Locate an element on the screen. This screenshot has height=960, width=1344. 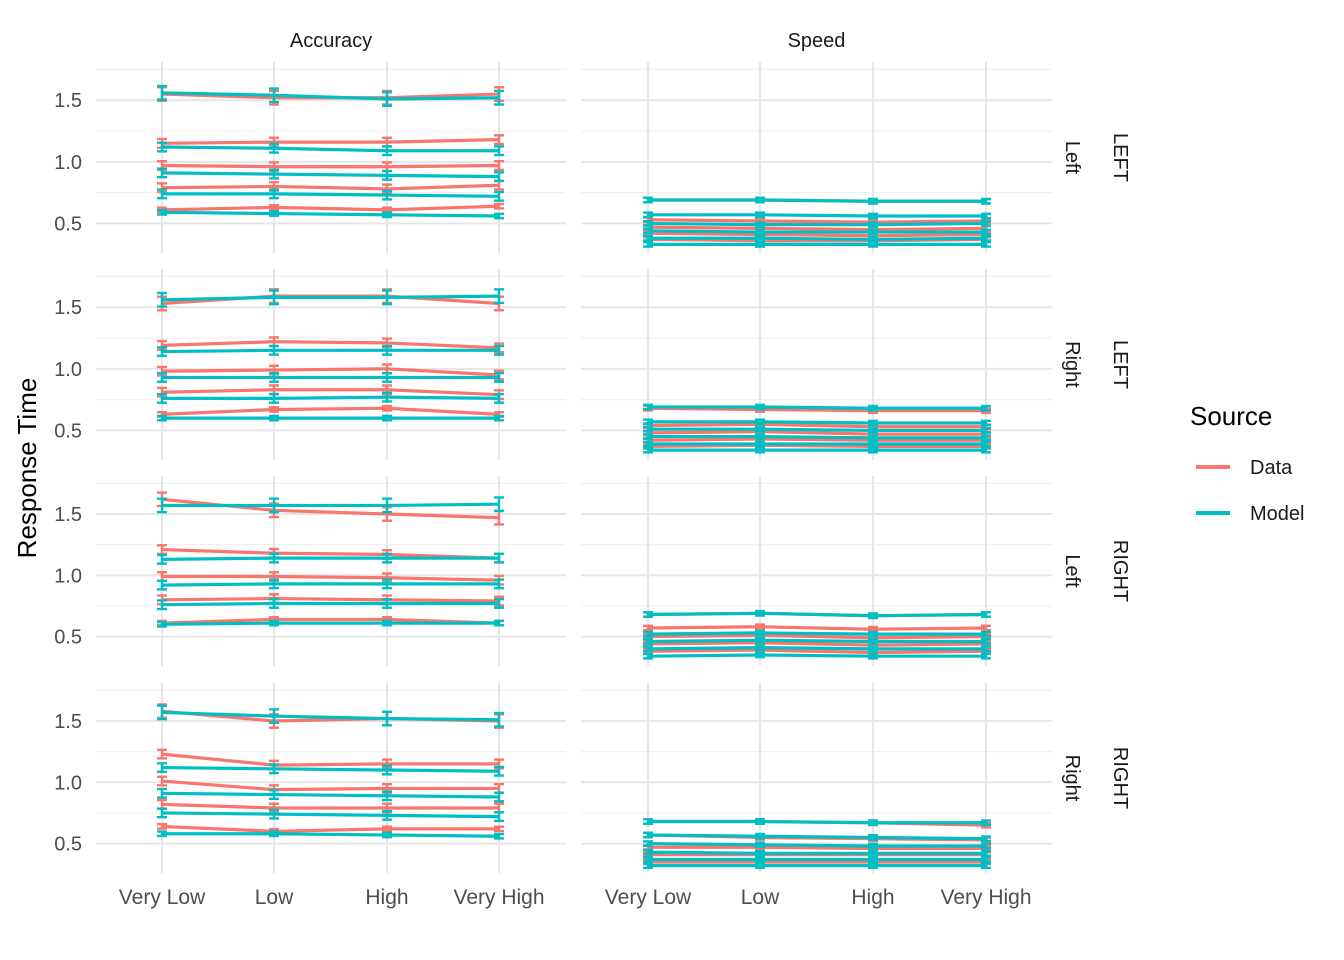
row-strip-inner-label: Right is located at coordinates (1072, 364).